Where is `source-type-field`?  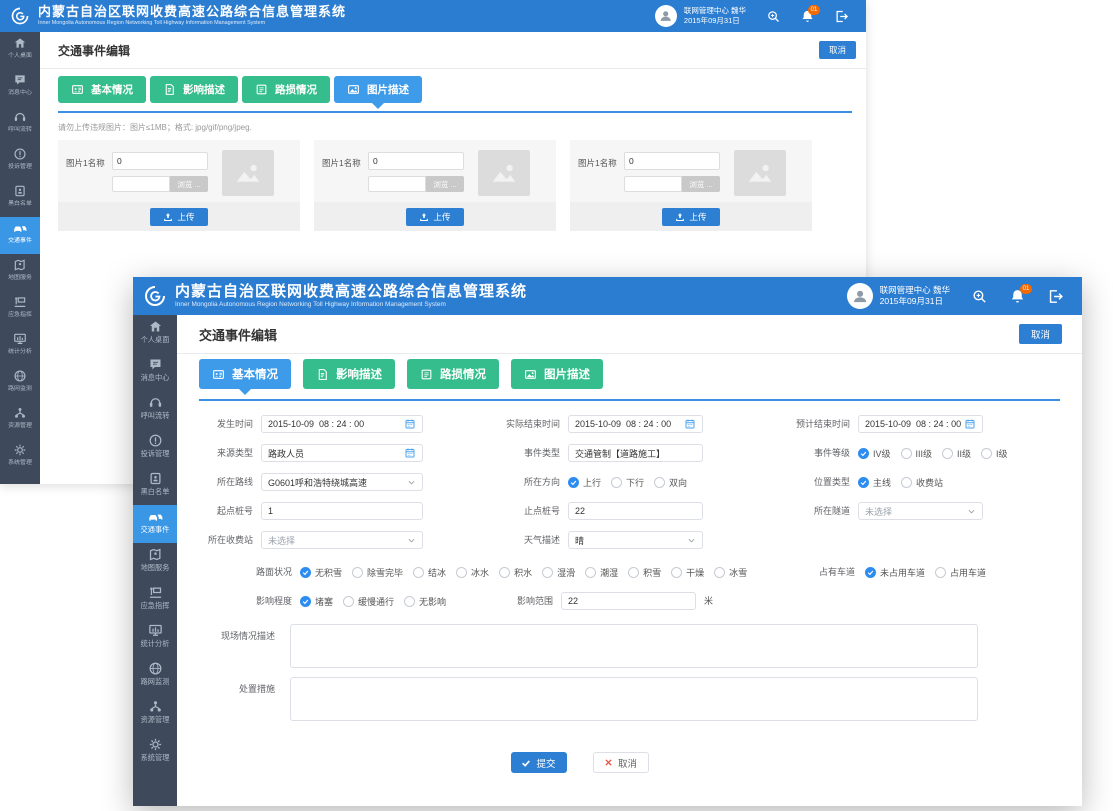
source-type-field is located at coordinates (342, 453).